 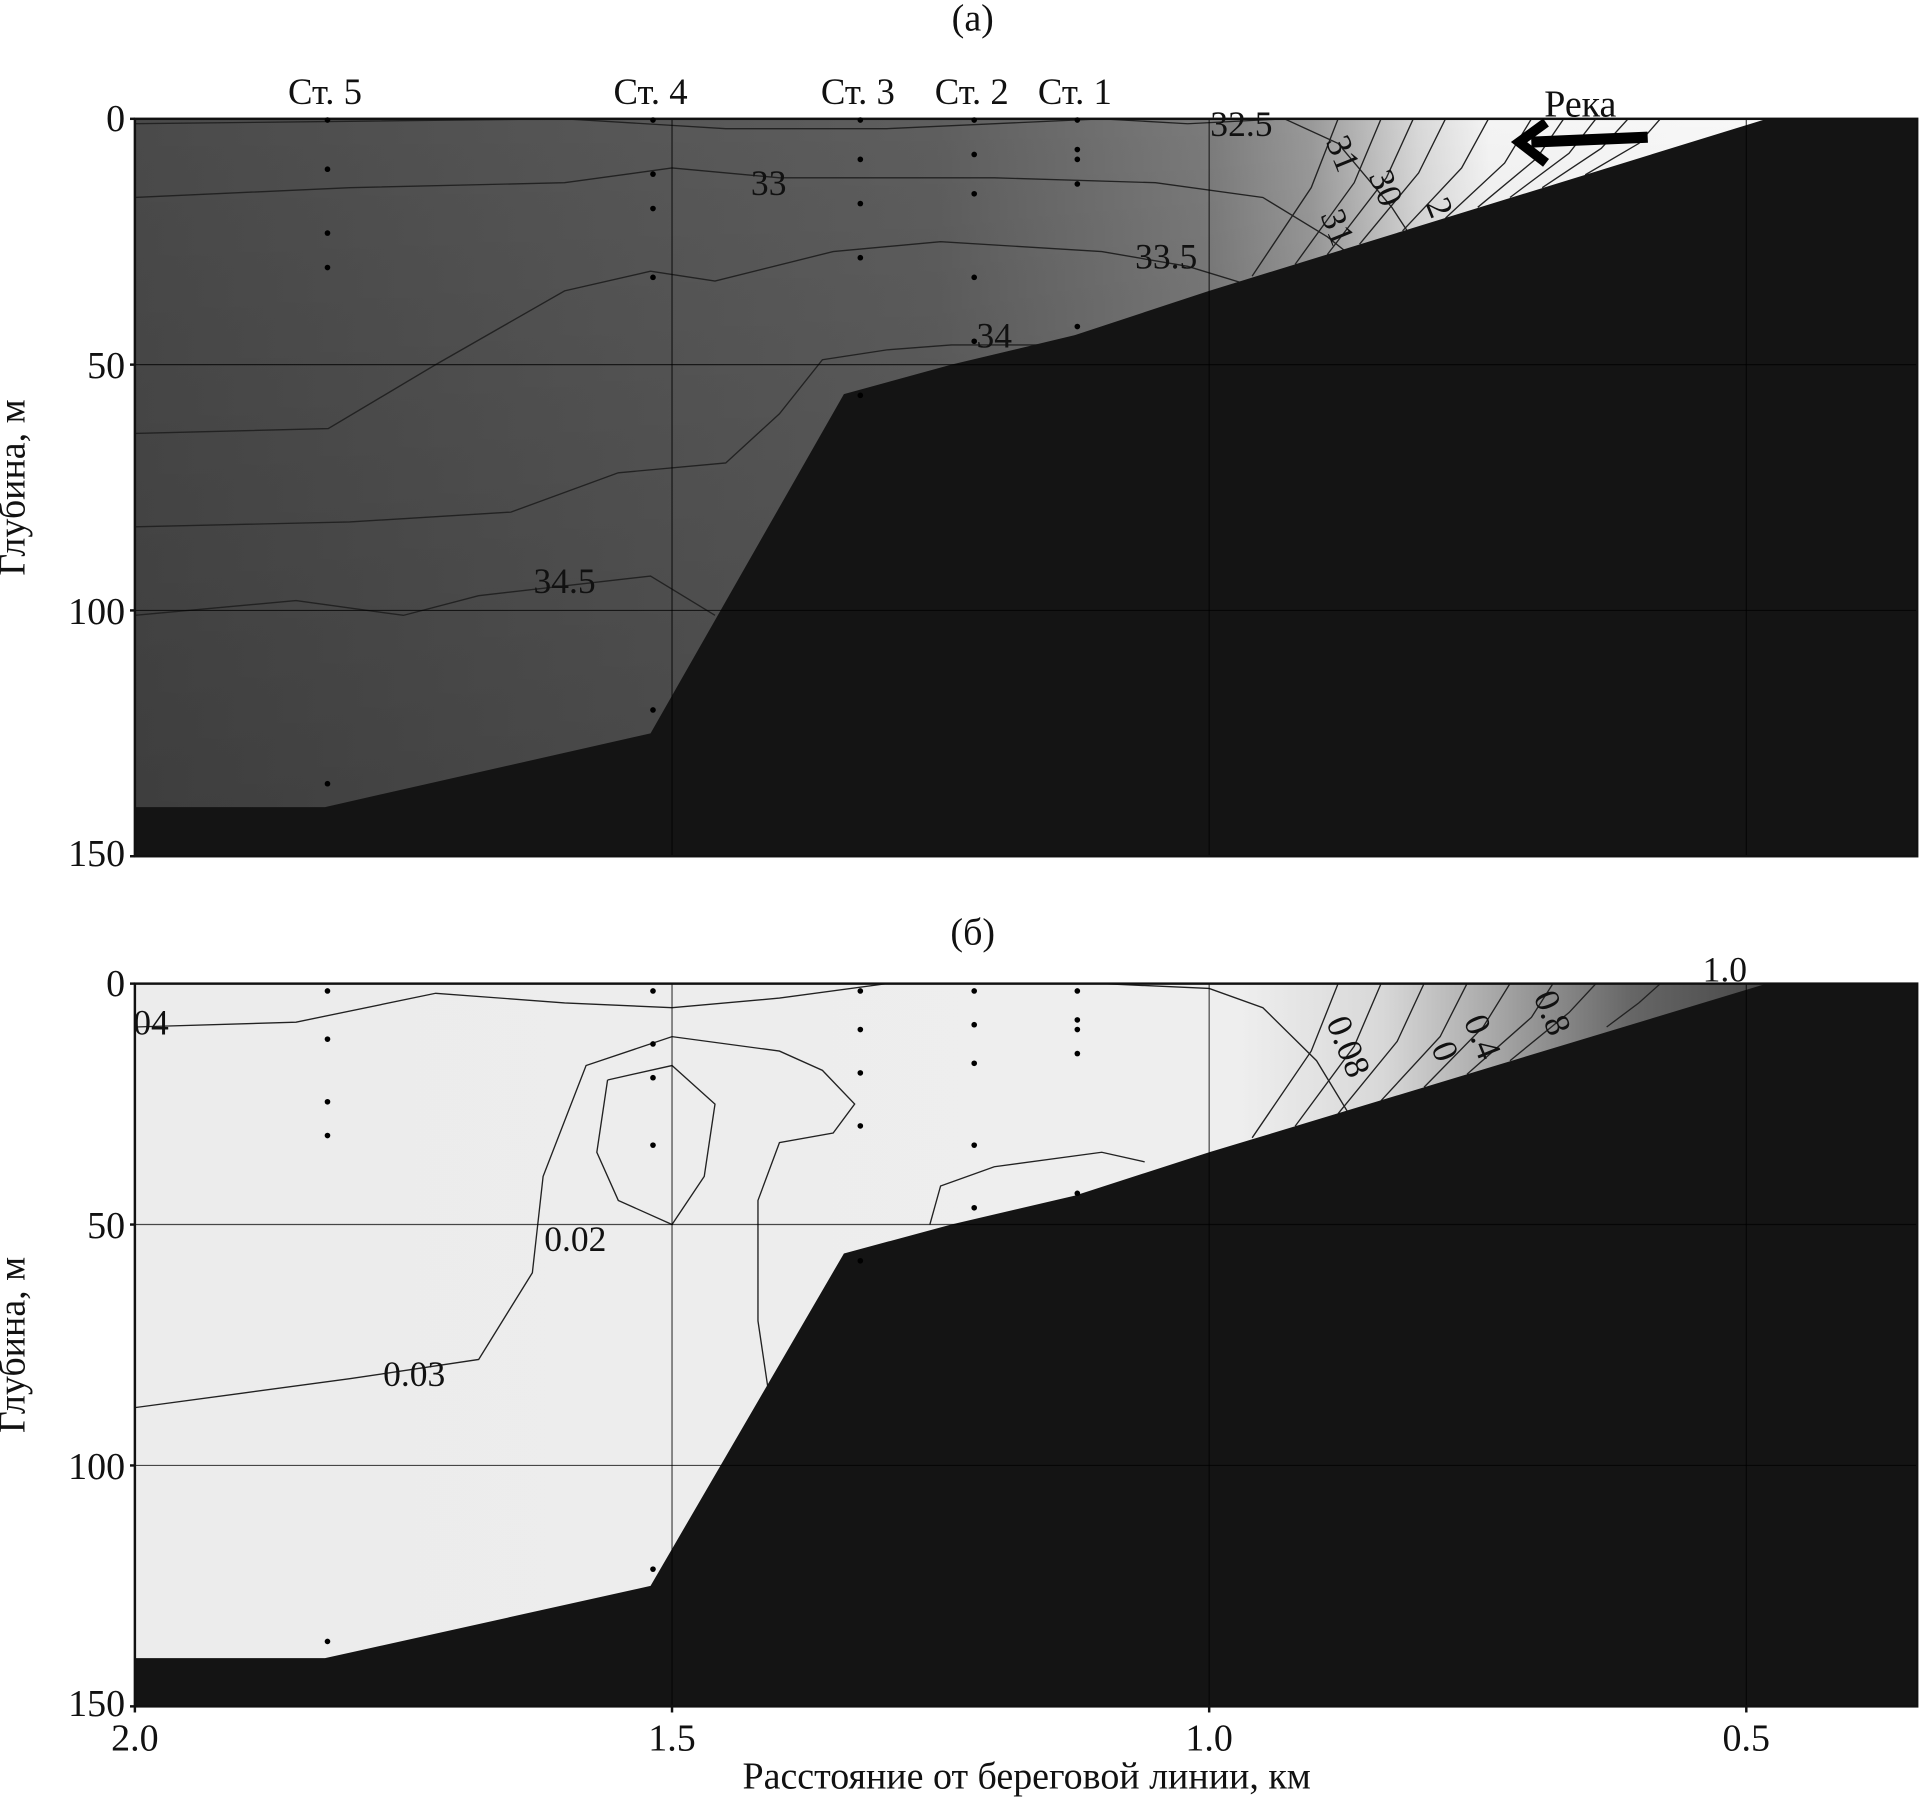 I want to click on x-tick-label: 1.5, so click(x=671, y=1738).